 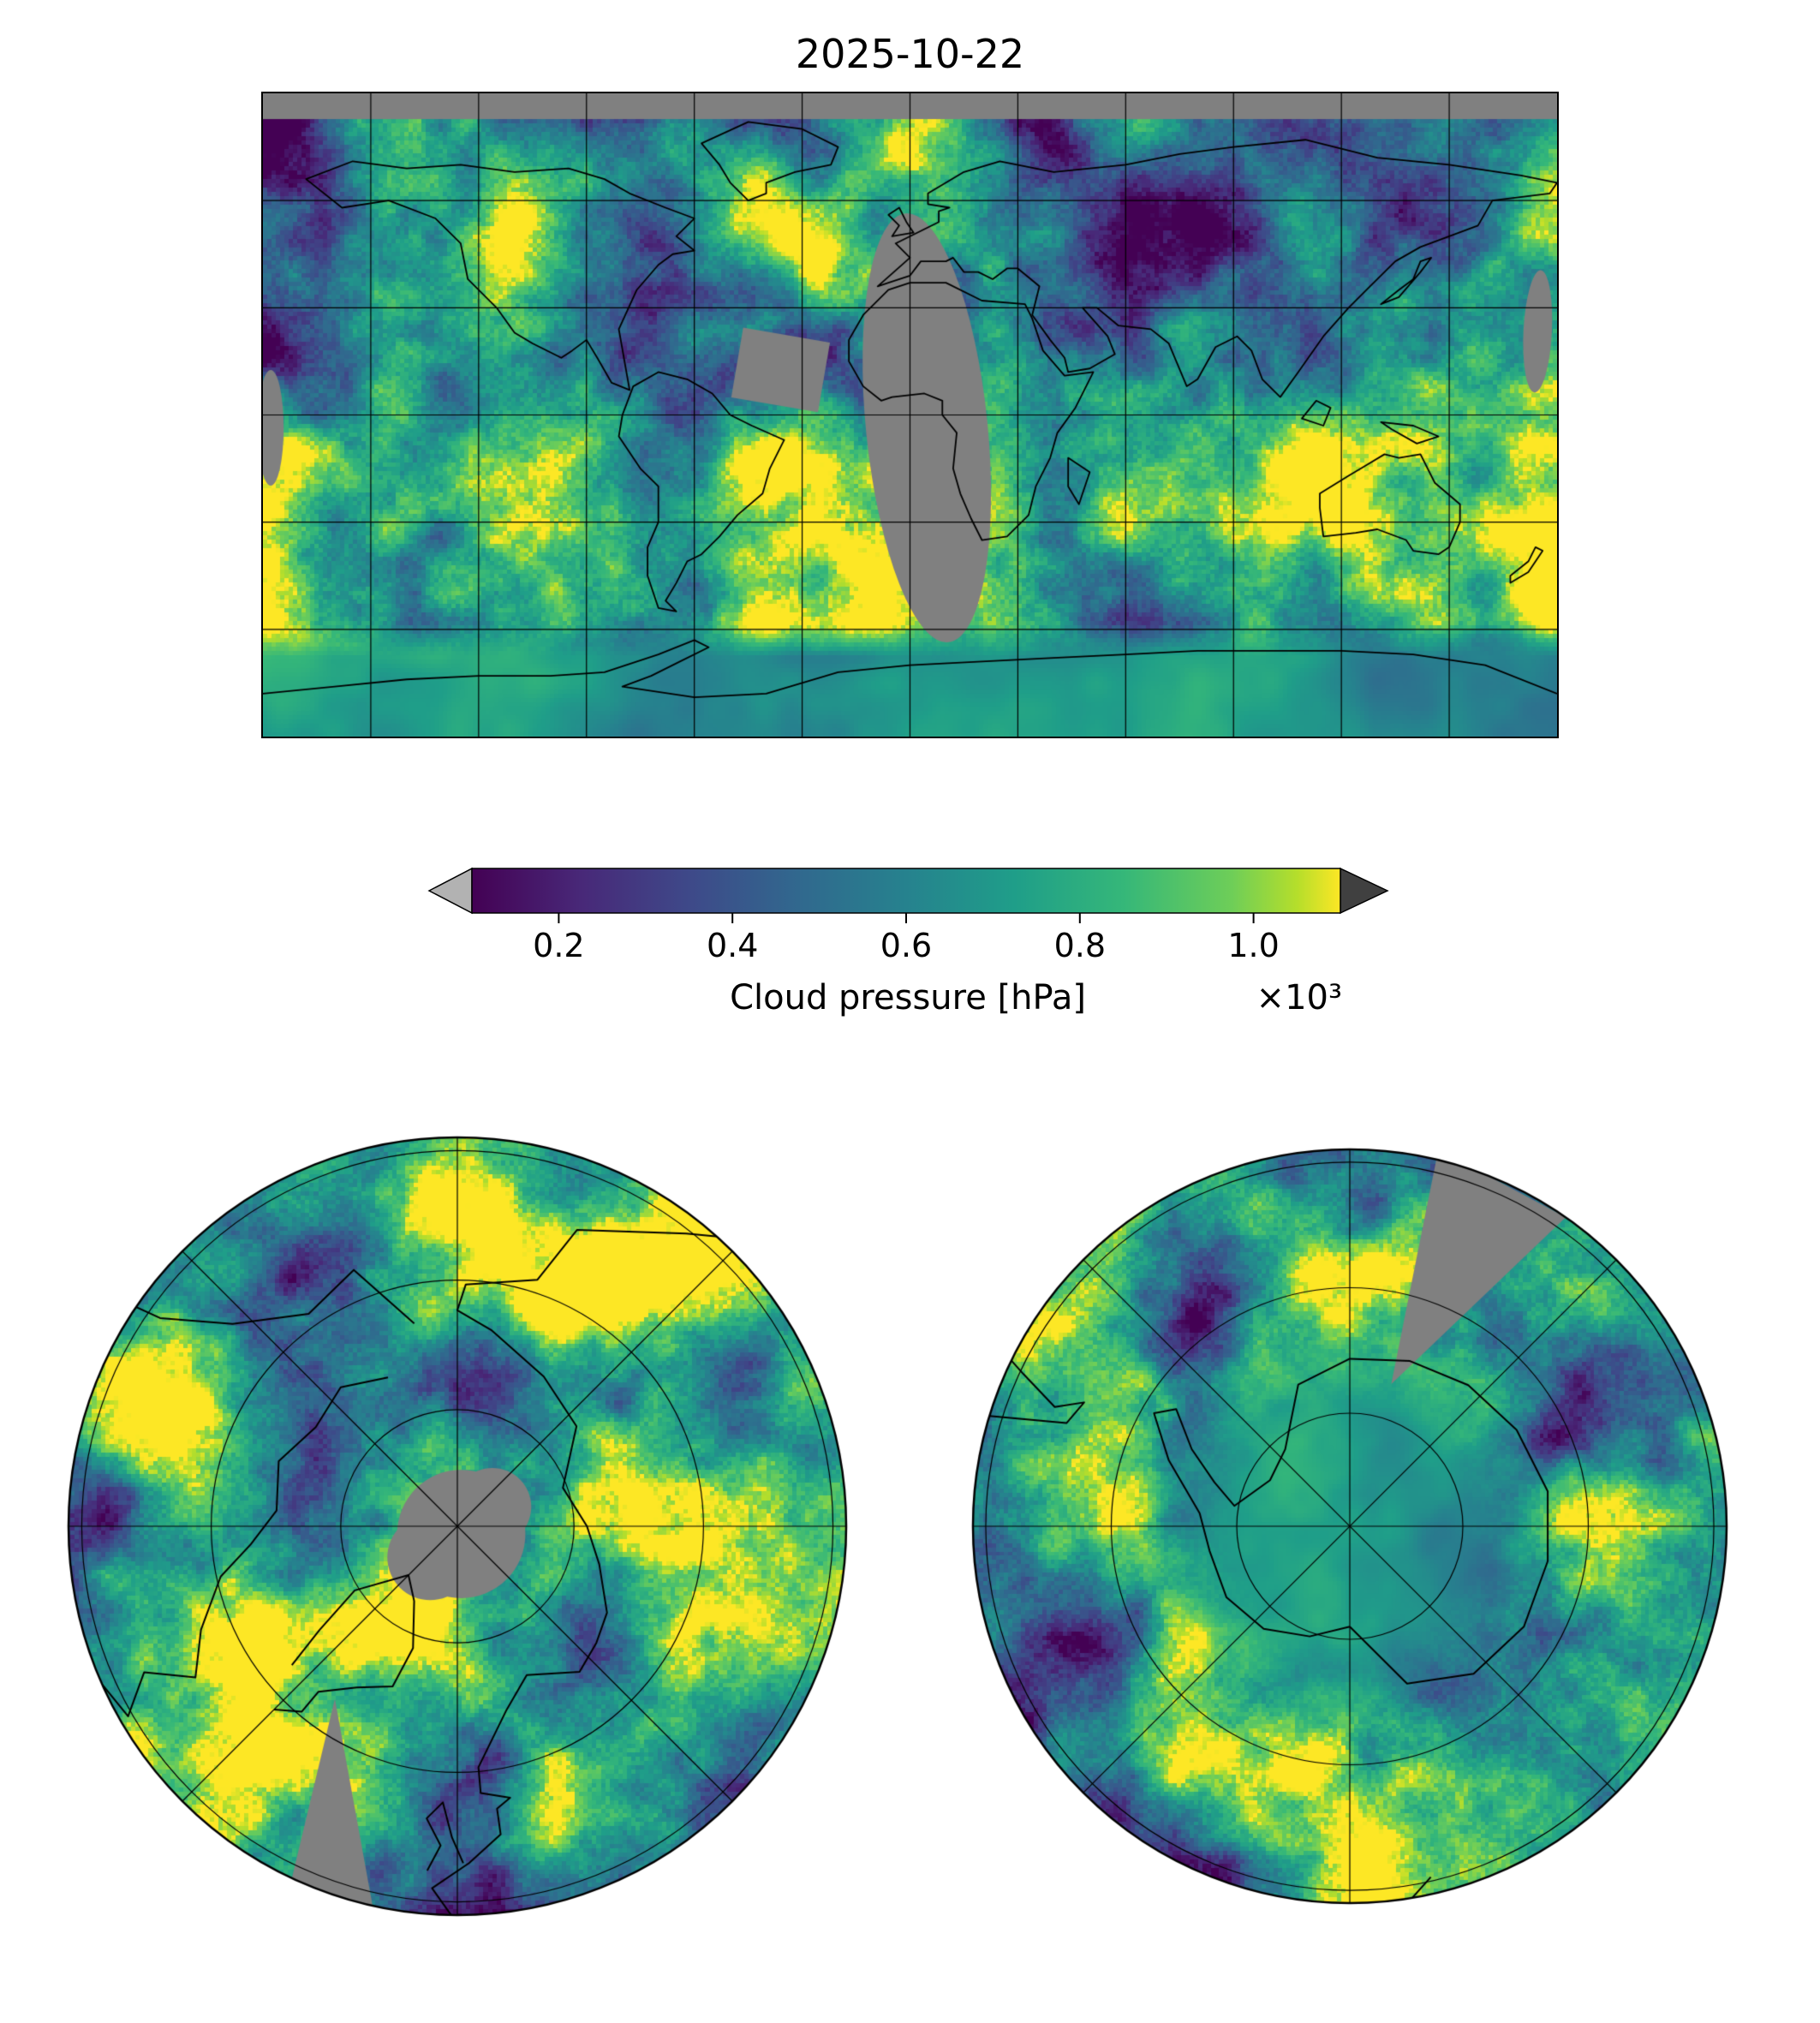 I want to click on colorbar-over-arrow, so click(x=1364, y=891).